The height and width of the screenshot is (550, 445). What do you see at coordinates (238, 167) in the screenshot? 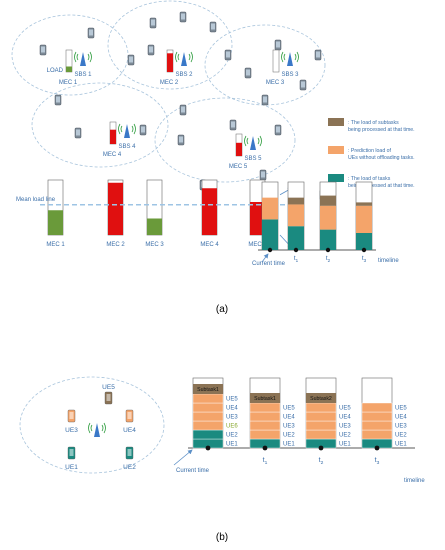
I see `mec-label: MEC 5` at bounding box center [238, 167].